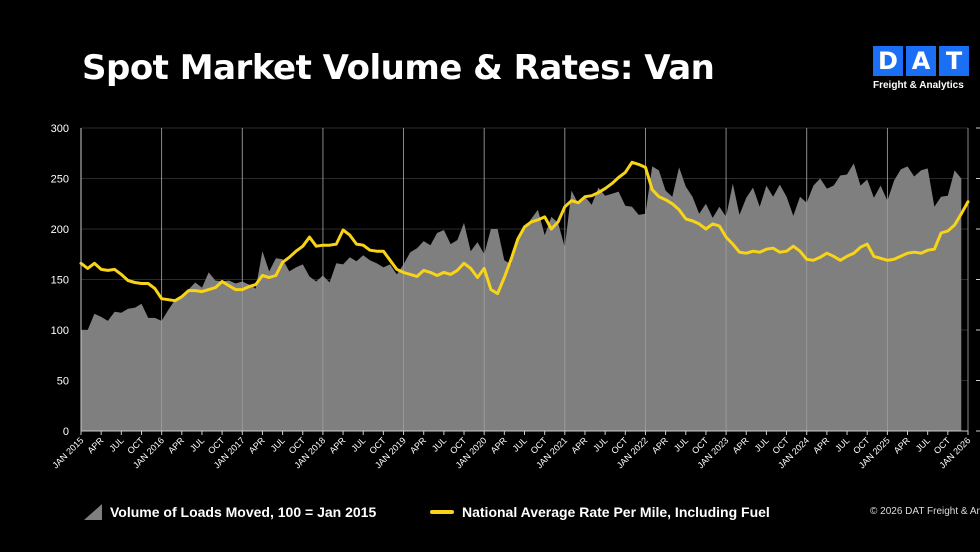 The height and width of the screenshot is (552, 980). I want to click on y-tick-label: 100, so click(60, 331).